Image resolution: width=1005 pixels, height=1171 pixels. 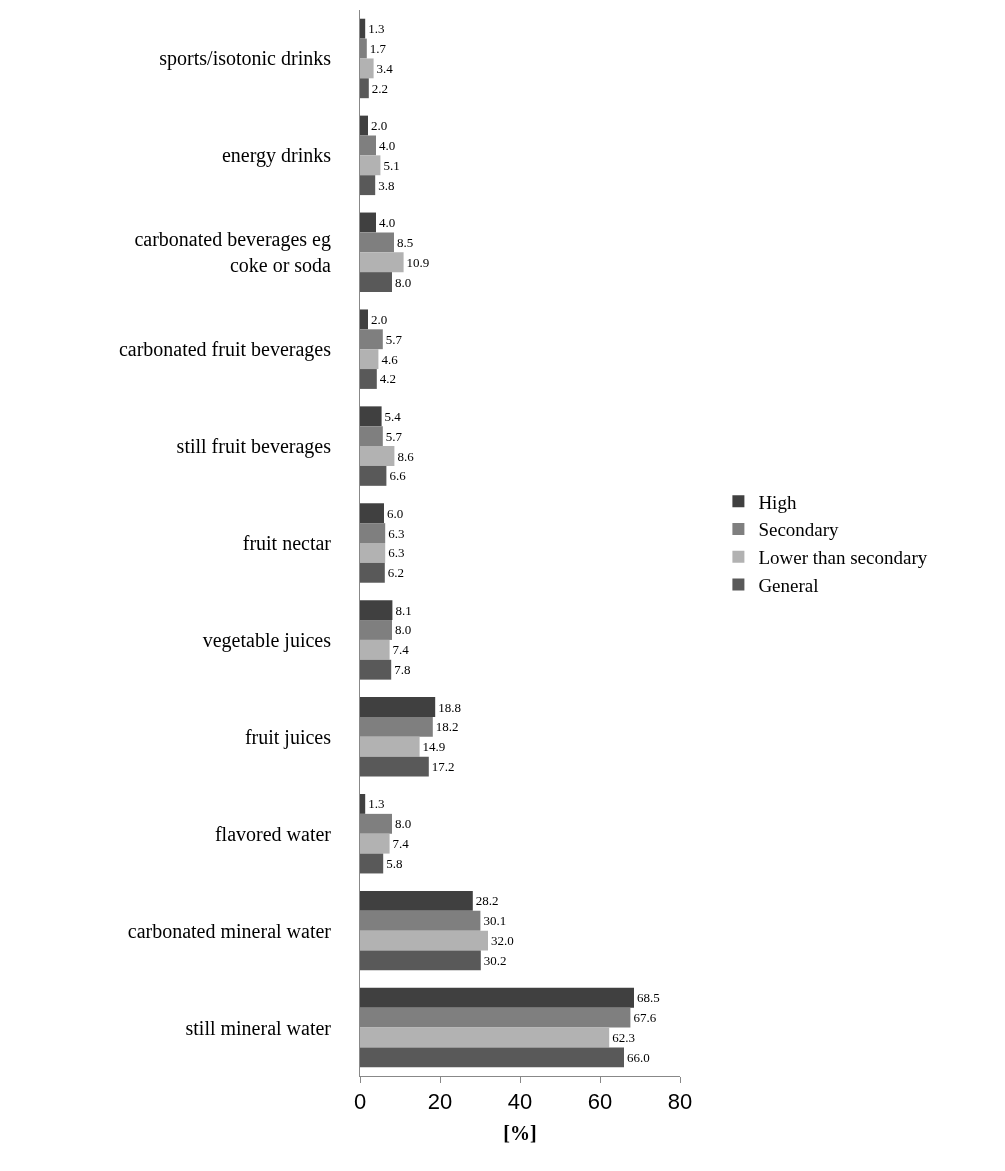 I want to click on x-tick-label: 0, so click(x=360, y=1102).